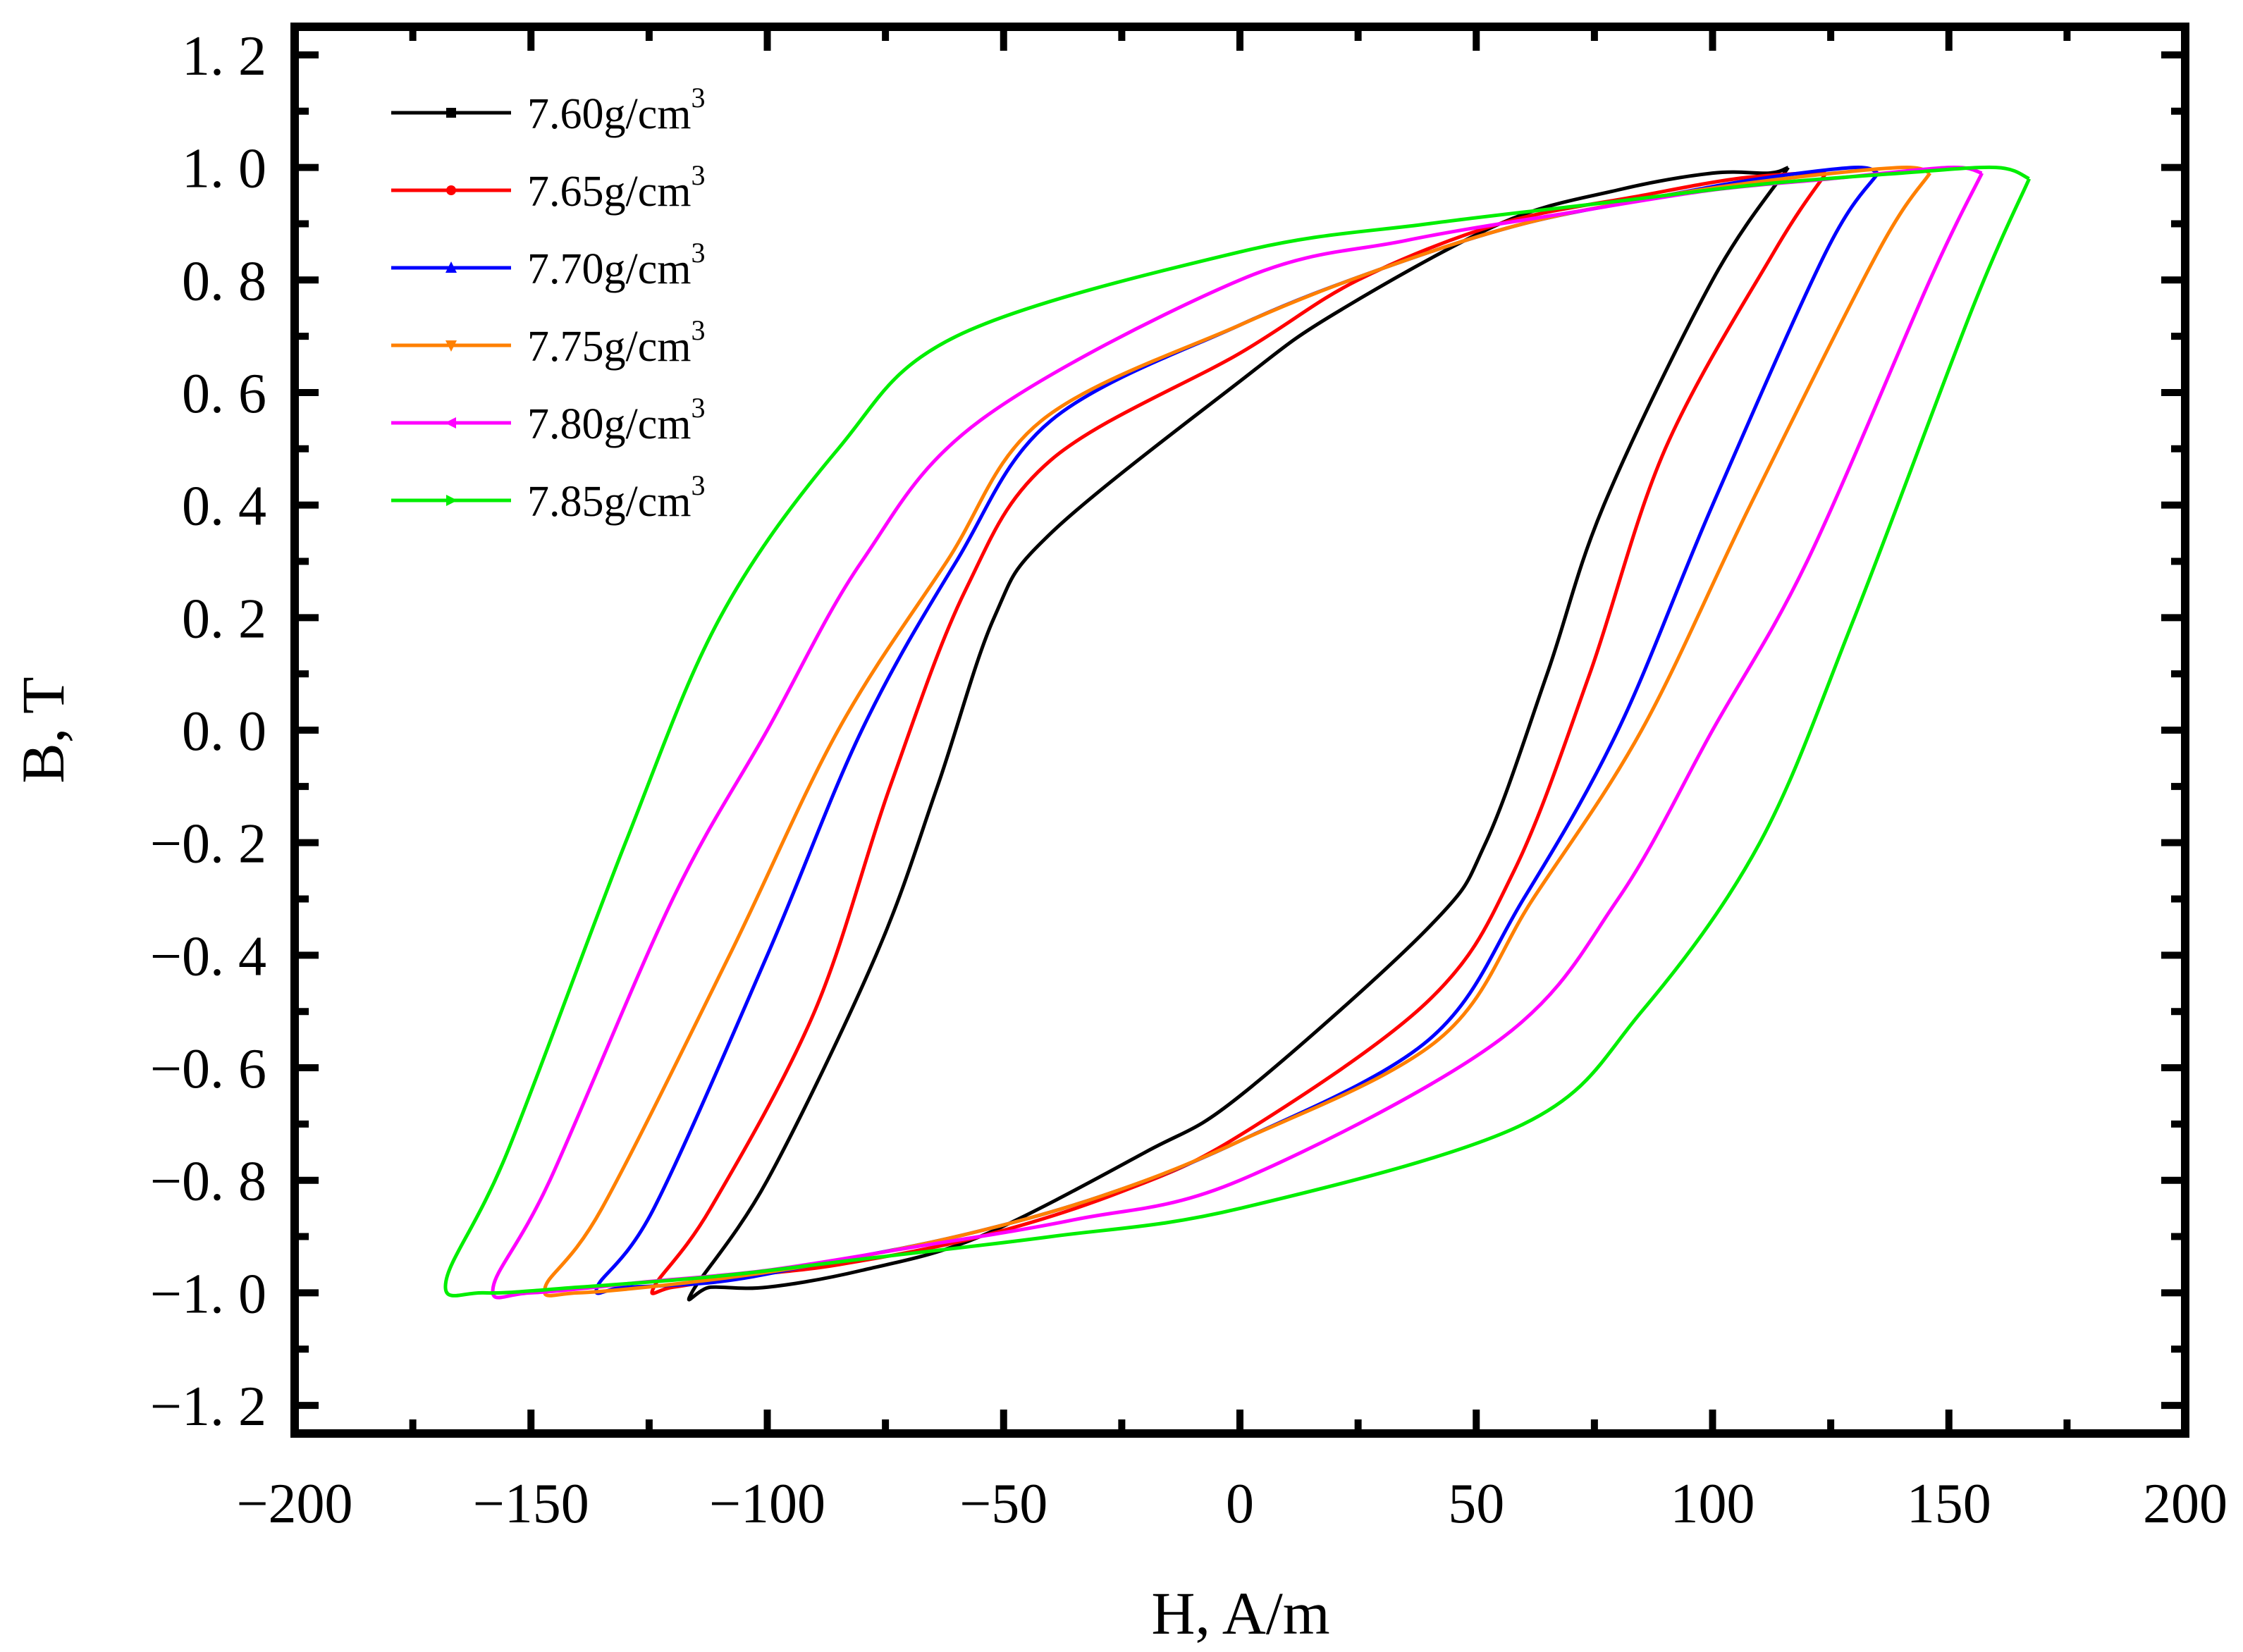 Image resolution: width=2243 pixels, height=1652 pixels. I want to click on y-tick-label: 1. 2, so click(224, 56).